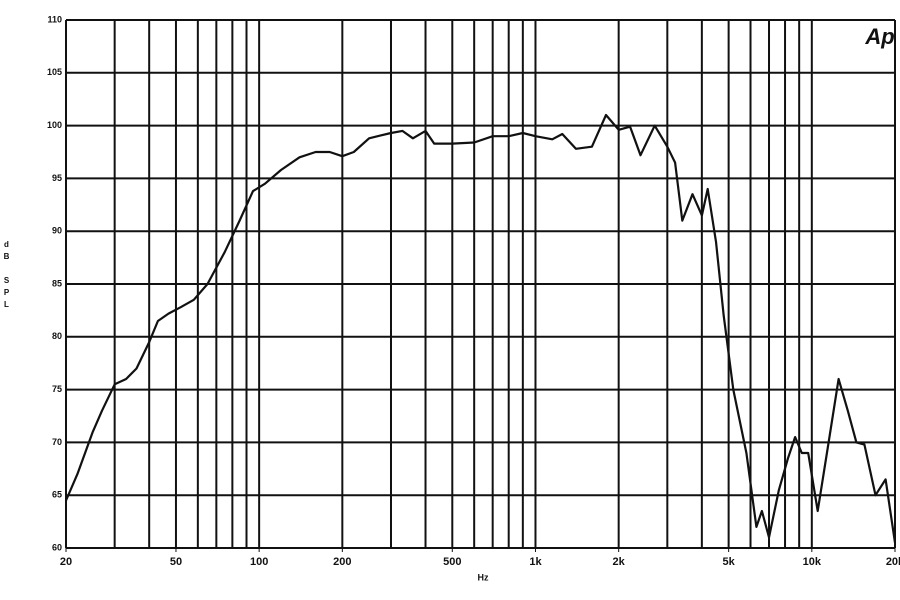 This screenshot has height=600, width=900. Describe the element at coordinates (259, 562) in the screenshot. I see `x-tick-label: 100` at that location.